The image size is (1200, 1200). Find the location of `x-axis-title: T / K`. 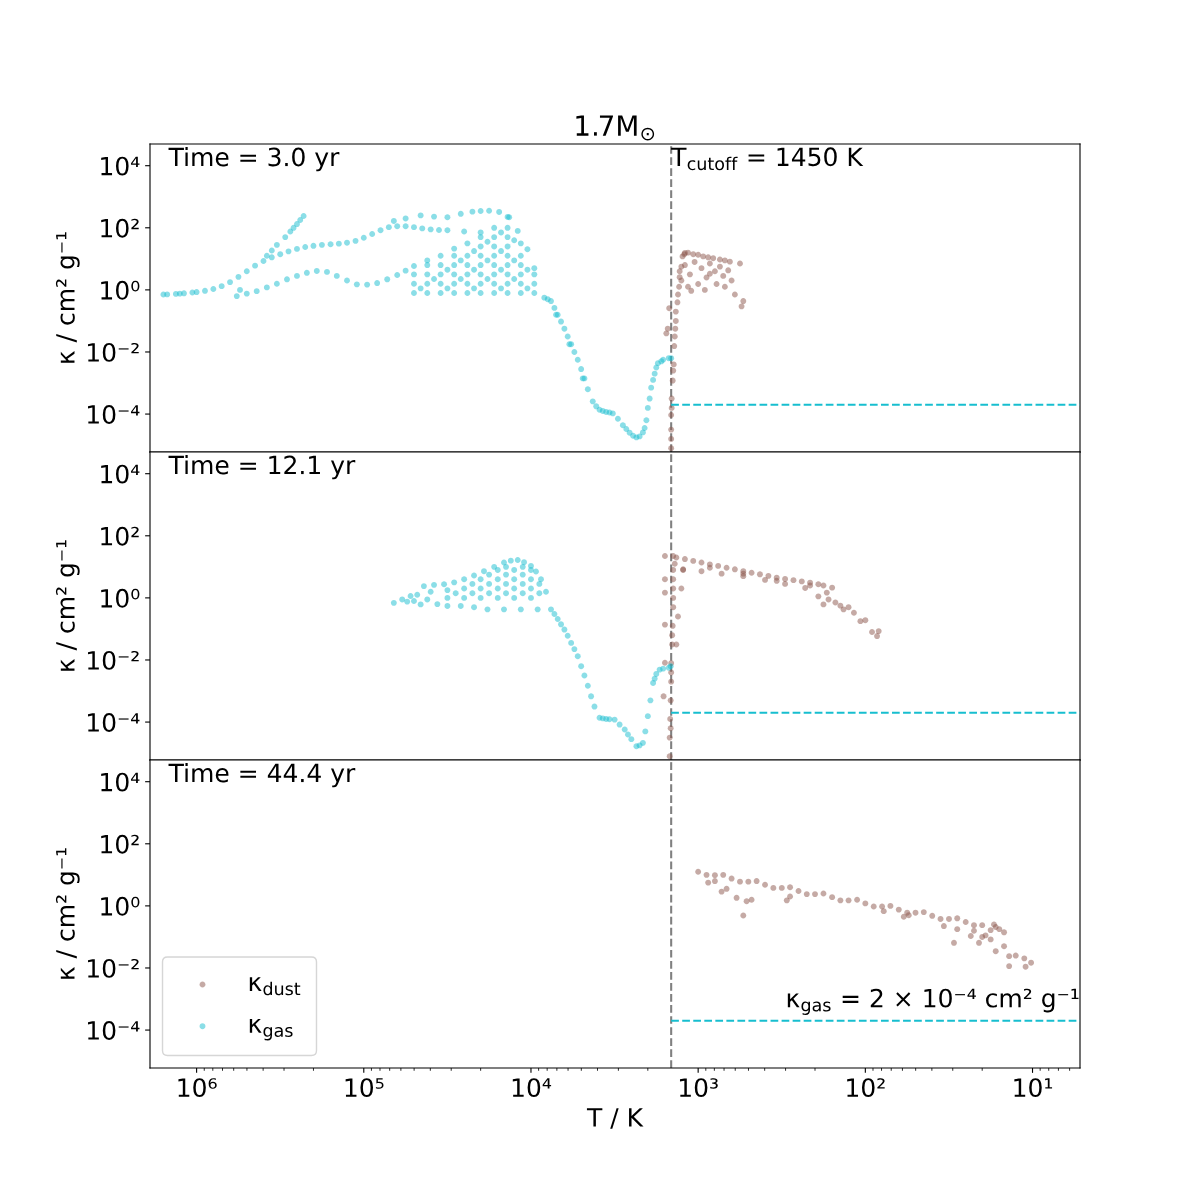

x-axis-title: T / K is located at coordinates (615, 1118).